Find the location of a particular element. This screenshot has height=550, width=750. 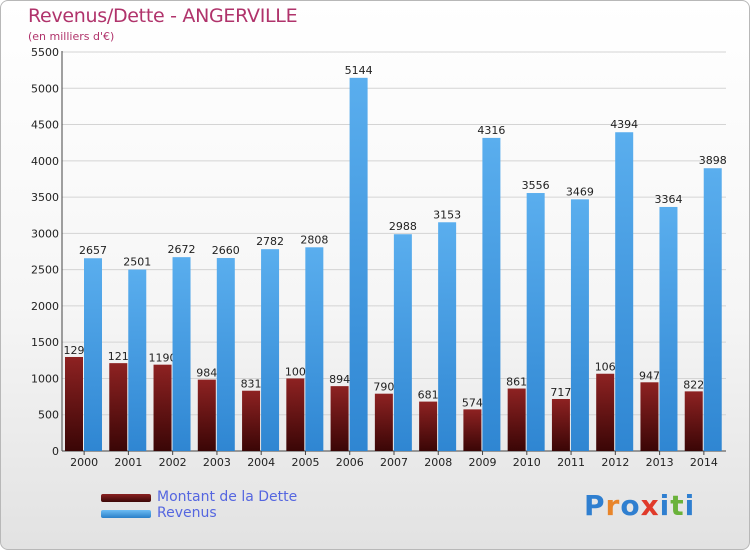

x-tick-label: 2005 is located at coordinates (305, 462).